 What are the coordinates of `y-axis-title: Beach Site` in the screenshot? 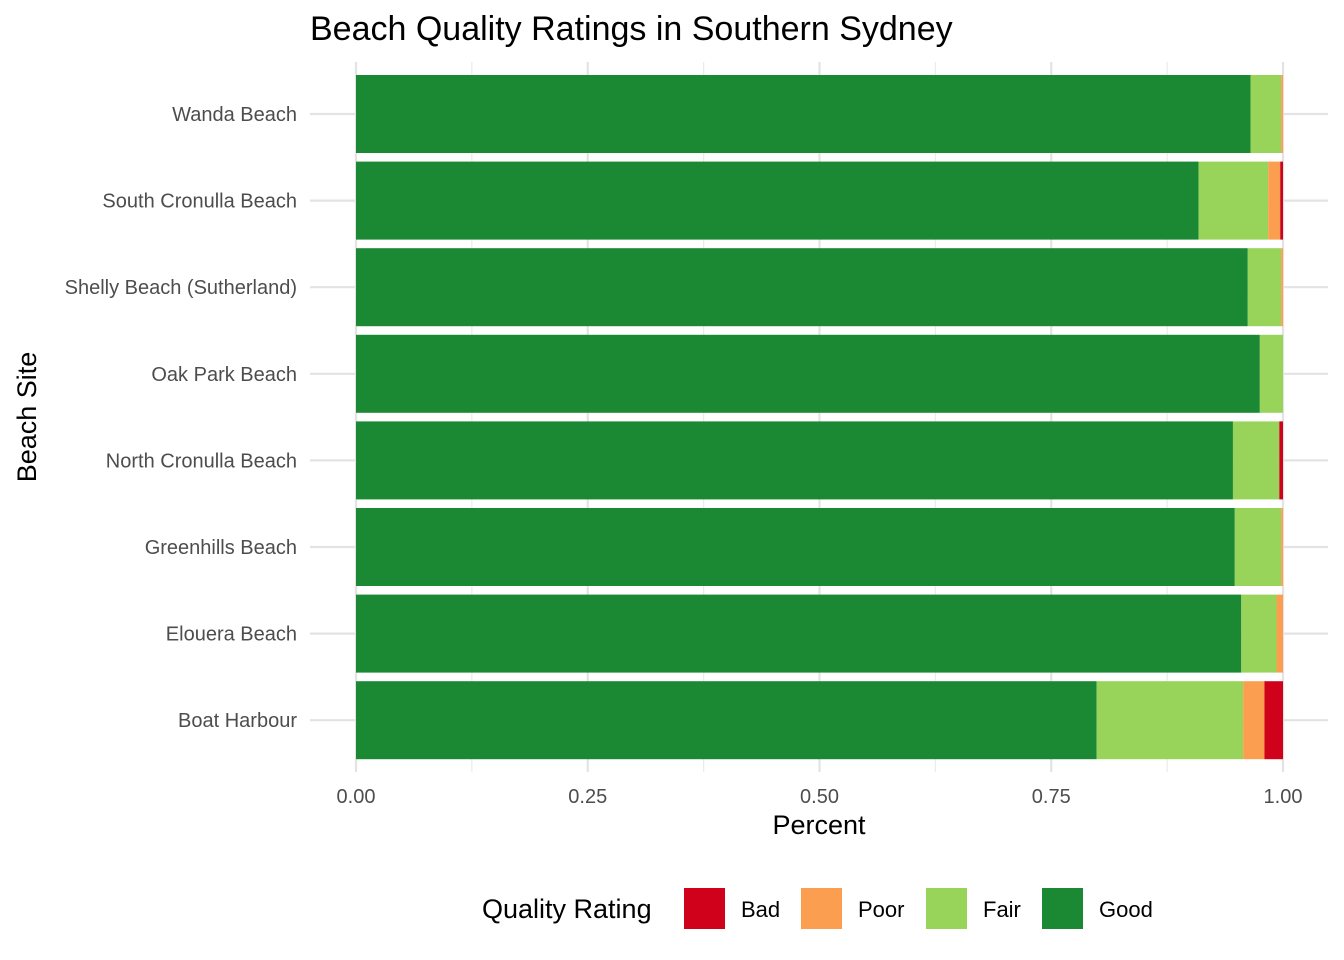 It's located at (27, 417).